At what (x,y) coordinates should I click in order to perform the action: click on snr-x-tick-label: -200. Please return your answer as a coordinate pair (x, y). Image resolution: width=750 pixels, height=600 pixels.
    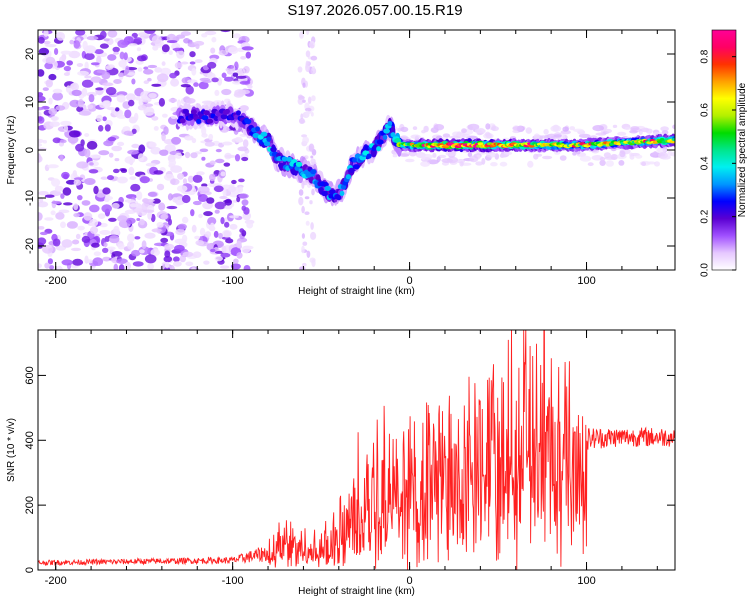
    Looking at the image, I should click on (56, 581).